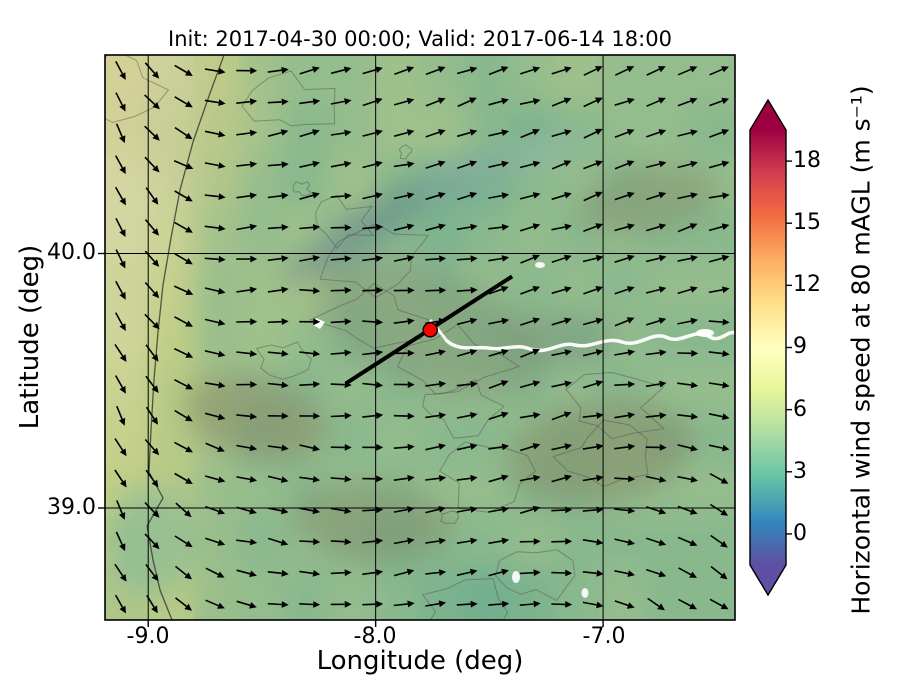 This screenshot has width=900, height=700. Describe the element at coordinates (807, 160) in the screenshot. I see `colorbar-tick-18: 18` at that location.